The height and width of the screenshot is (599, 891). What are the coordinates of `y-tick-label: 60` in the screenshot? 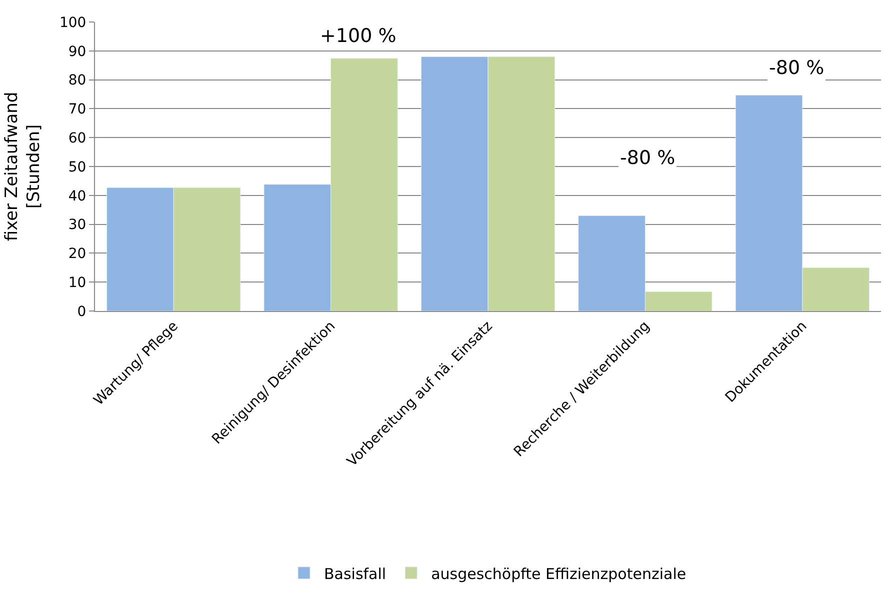 It's located at (77, 138).